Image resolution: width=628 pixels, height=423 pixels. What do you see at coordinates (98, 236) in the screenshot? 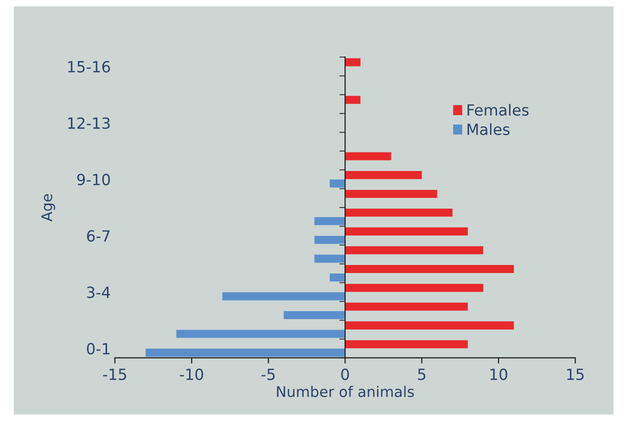
I see `y-tick-label: 6-7` at bounding box center [98, 236].